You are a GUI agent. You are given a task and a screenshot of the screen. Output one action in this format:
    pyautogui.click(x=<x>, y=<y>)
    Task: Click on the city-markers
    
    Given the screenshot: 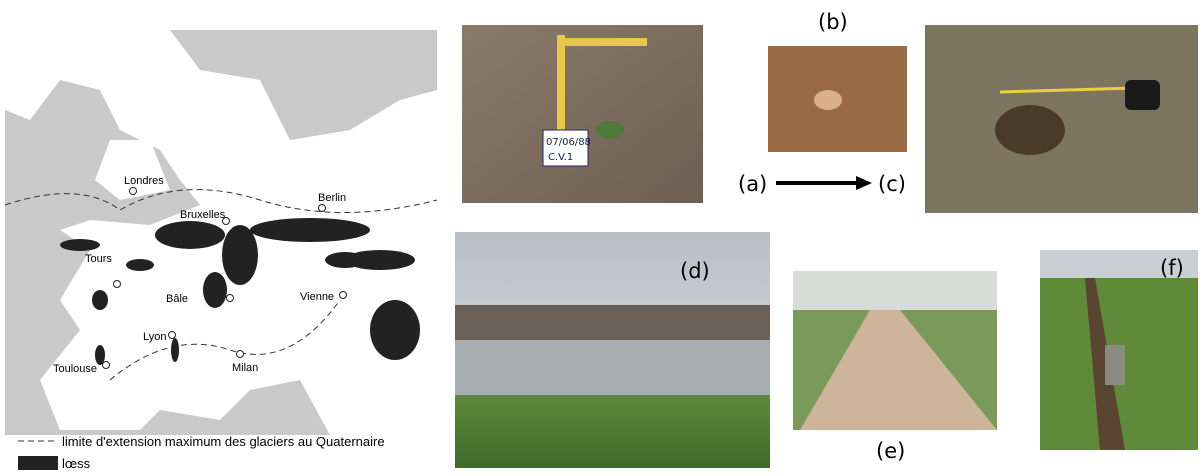 What is the action you would take?
    pyautogui.click(x=224, y=278)
    